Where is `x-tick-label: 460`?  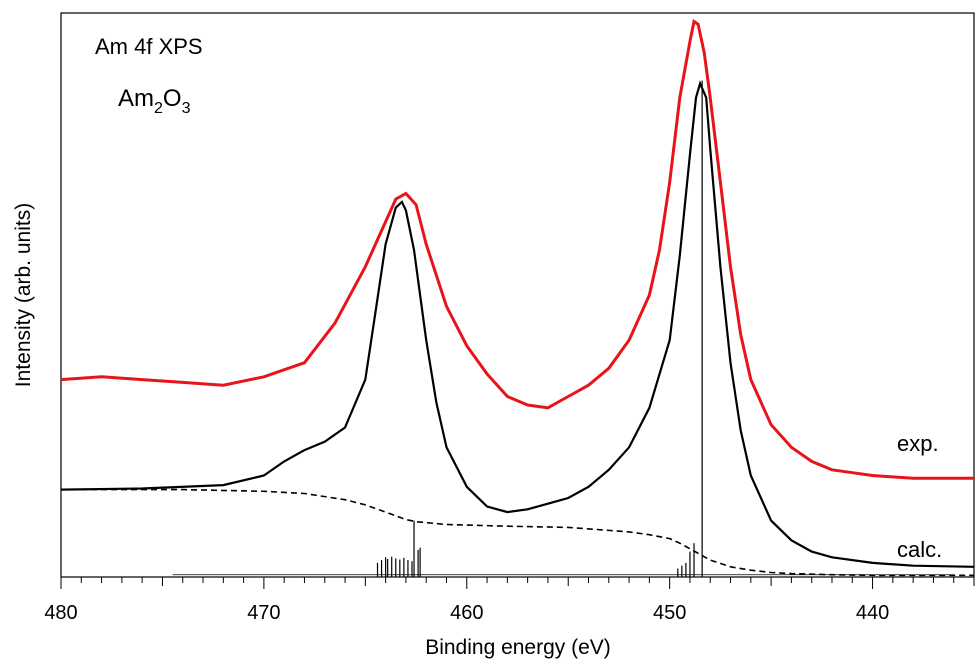 x-tick-label: 460 is located at coordinates (466, 613).